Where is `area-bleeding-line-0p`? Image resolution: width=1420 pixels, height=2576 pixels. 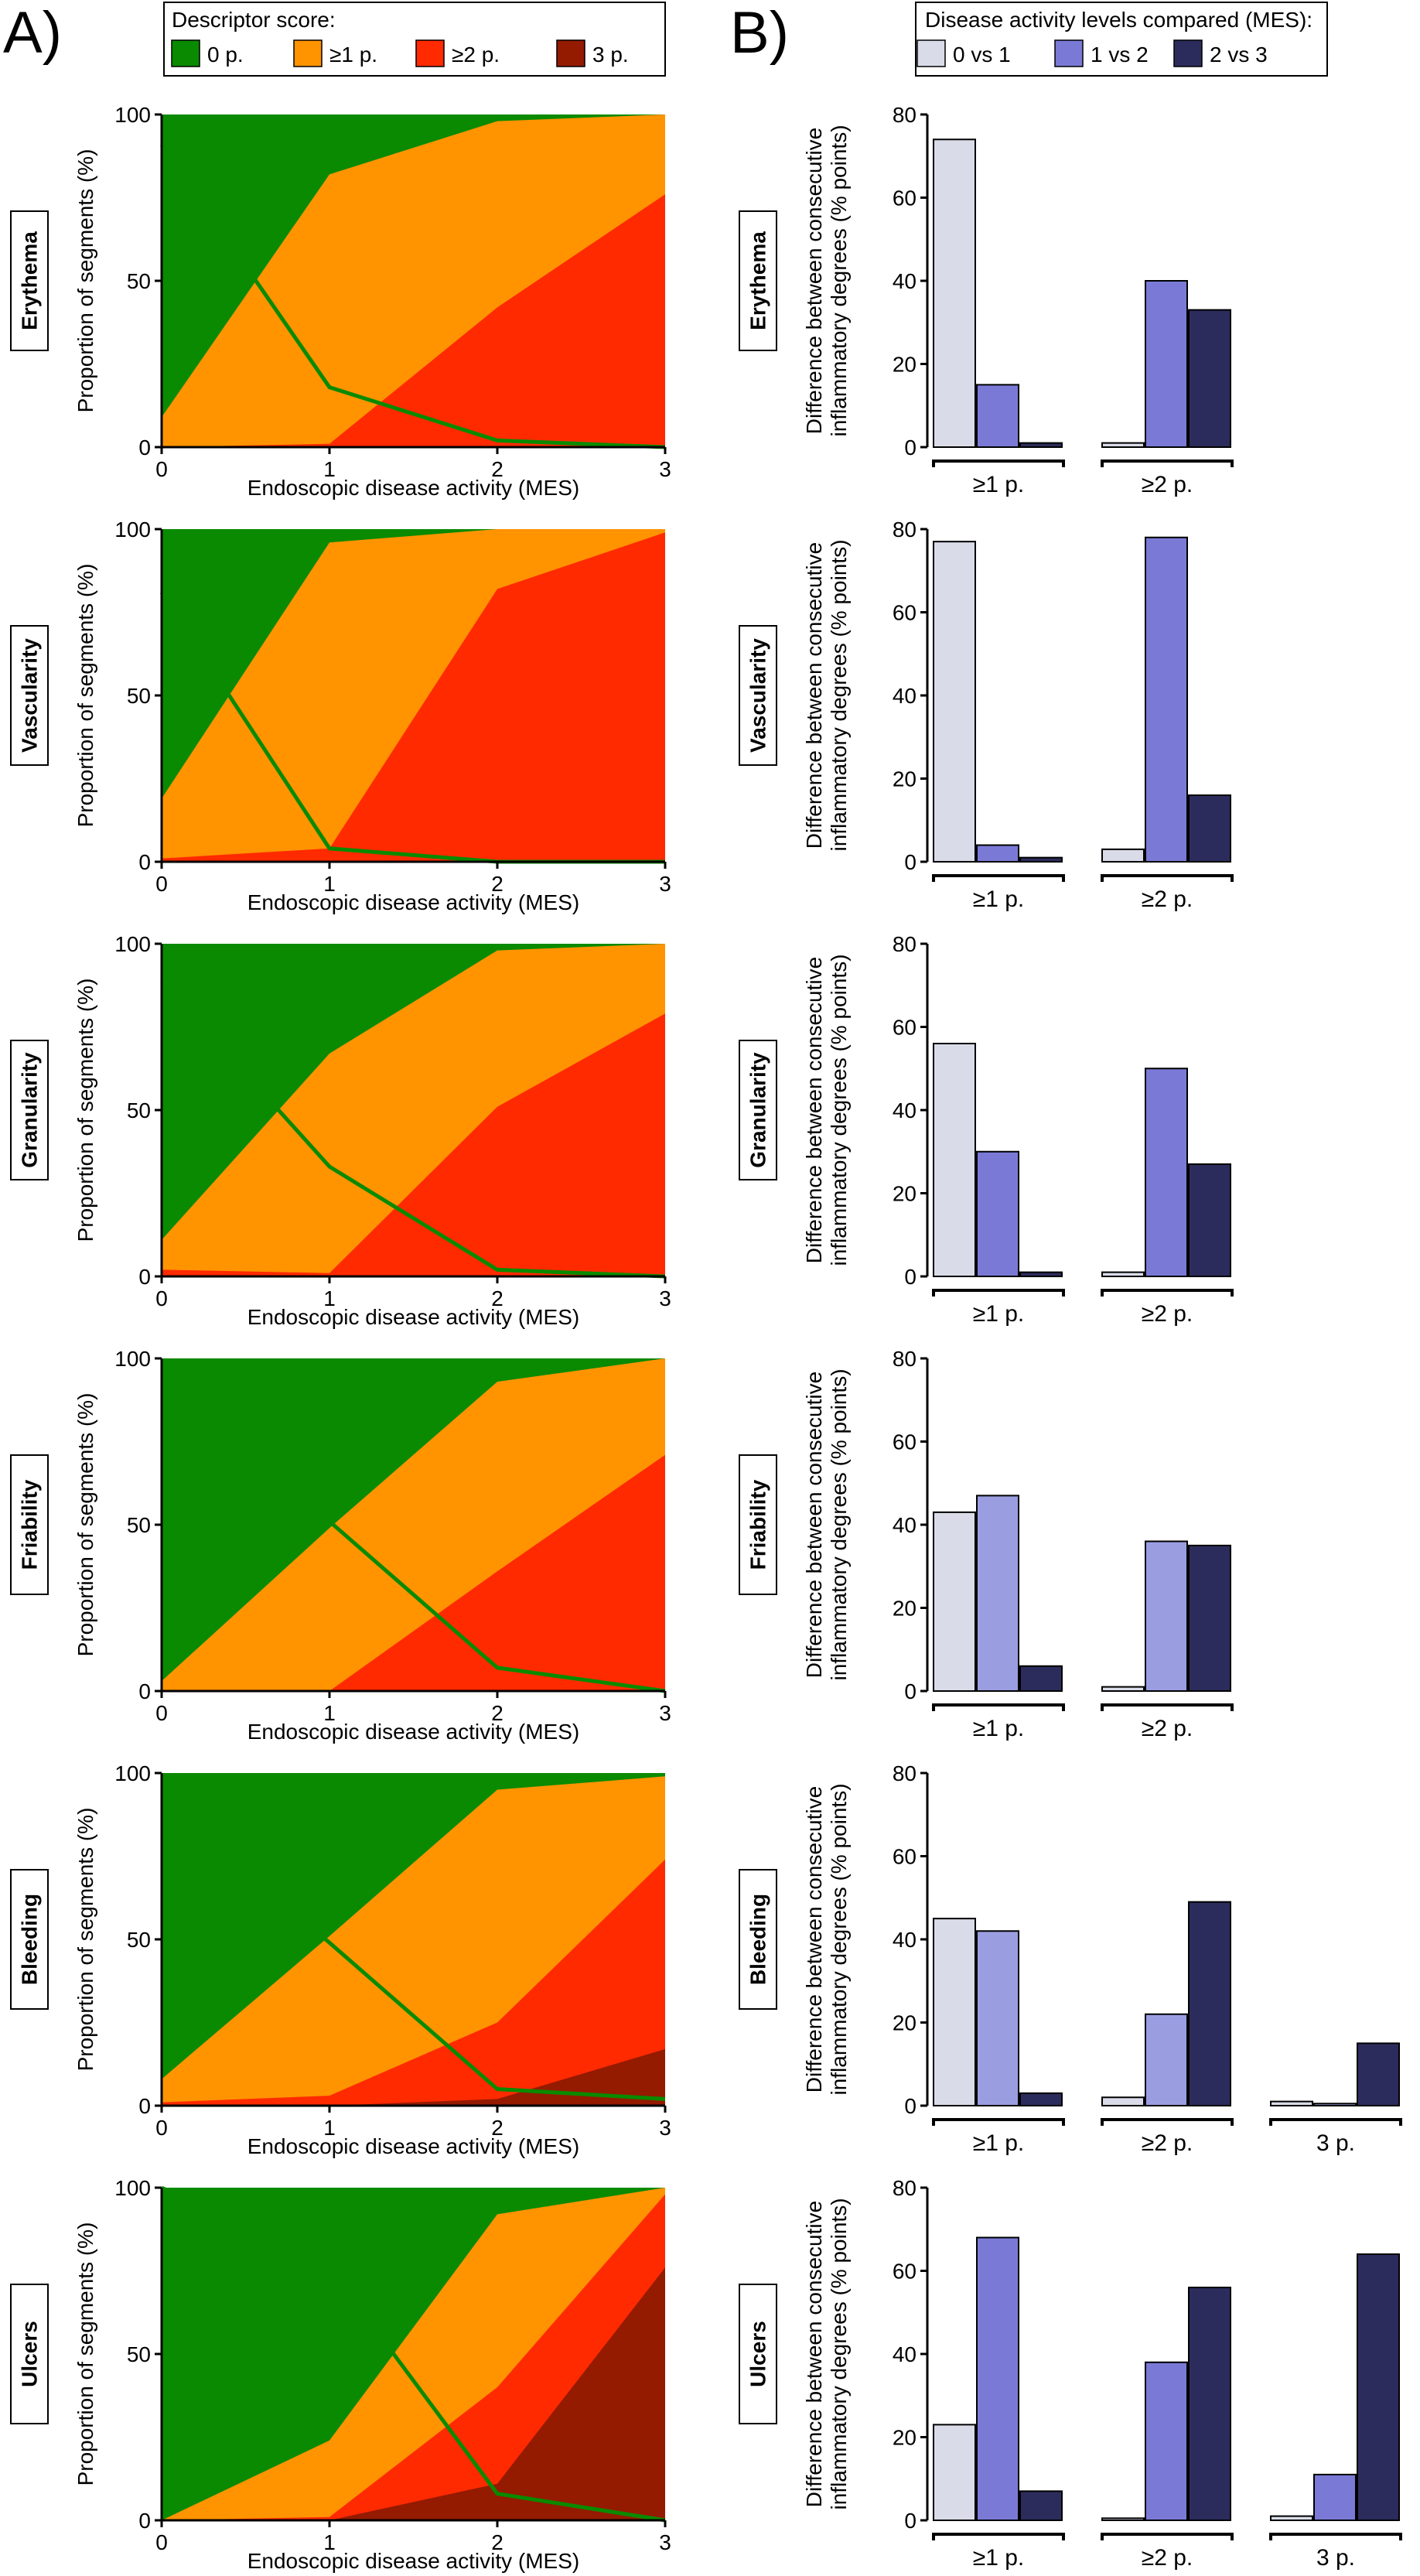 area-bleeding-line-0p is located at coordinates (413, 1949).